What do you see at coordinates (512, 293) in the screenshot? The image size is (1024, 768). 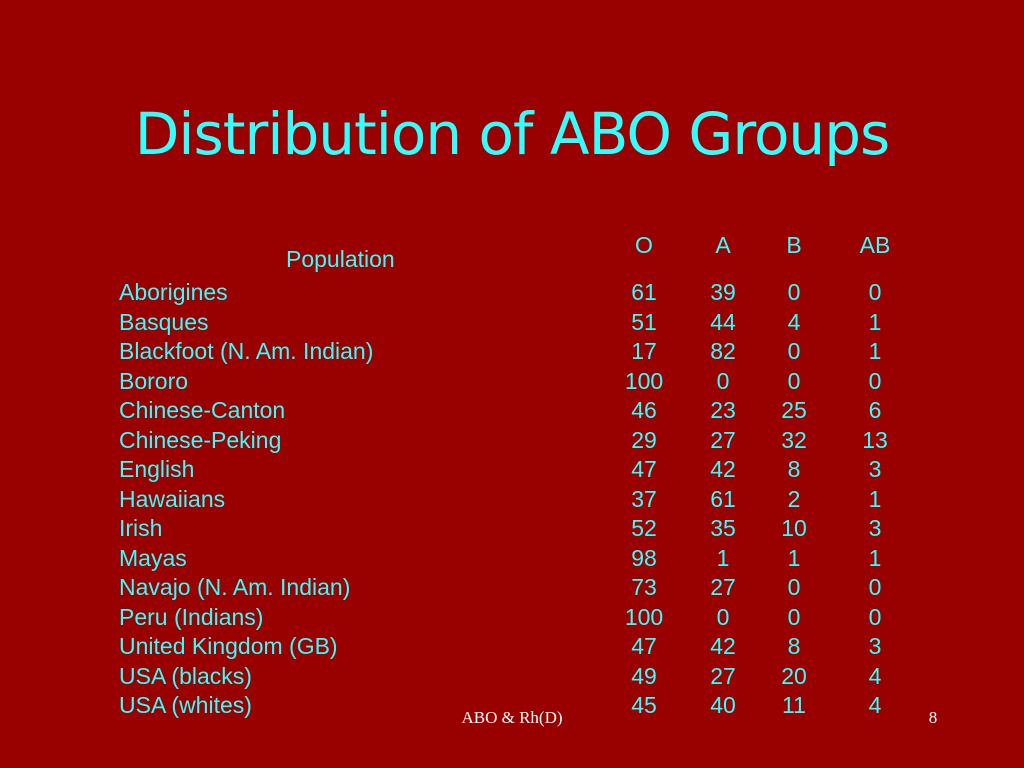 I see `table-row: Aborigines 61 39 0 0` at bounding box center [512, 293].